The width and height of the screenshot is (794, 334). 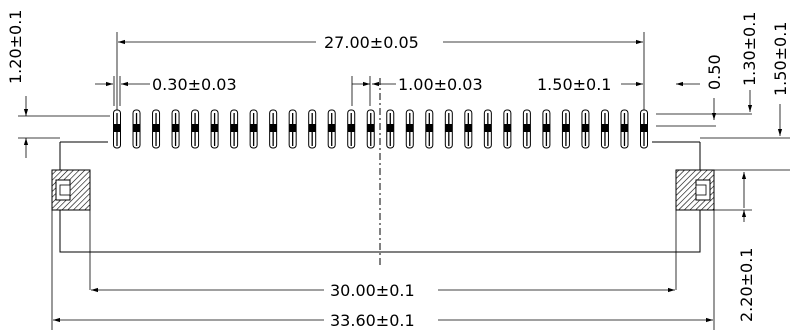 What do you see at coordinates (746, 285) in the screenshot?
I see `label-r3: 2.20±0.1` at bounding box center [746, 285].